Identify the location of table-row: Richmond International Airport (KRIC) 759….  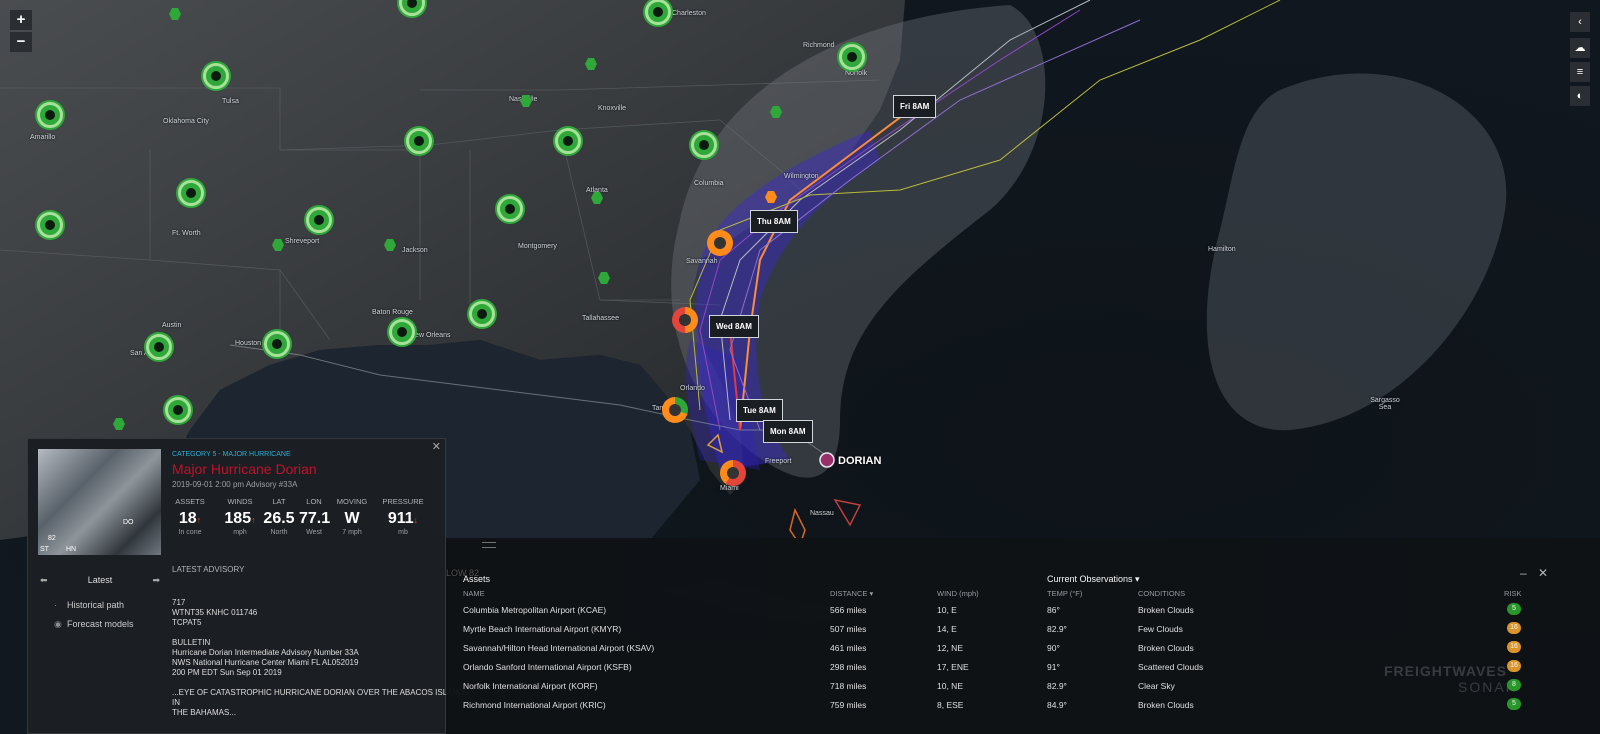
(1023, 705).